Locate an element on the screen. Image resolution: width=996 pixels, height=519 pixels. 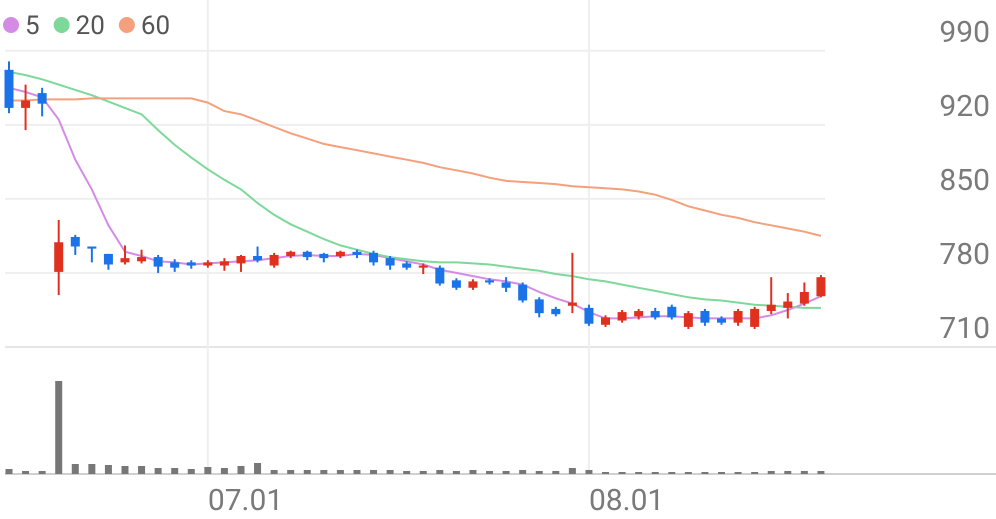
x-tick-label: 07.01 is located at coordinates (245, 500).